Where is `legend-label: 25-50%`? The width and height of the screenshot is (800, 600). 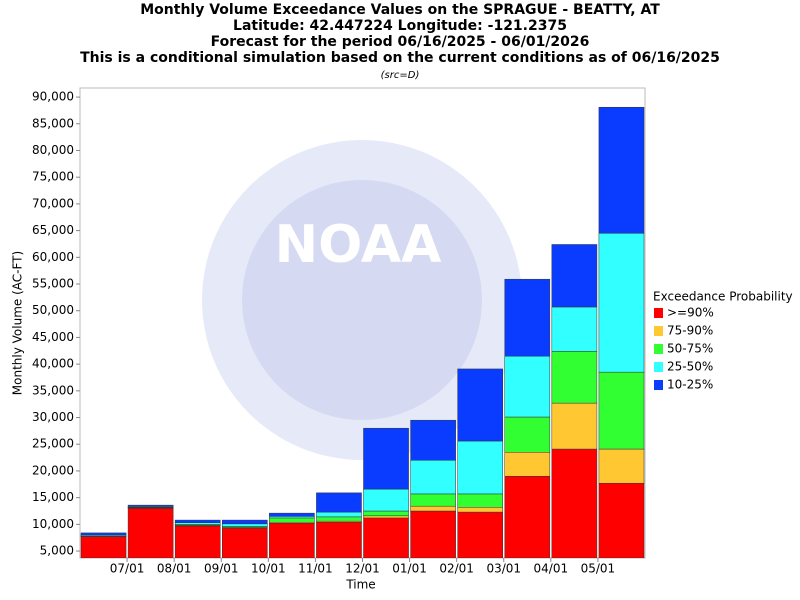 legend-label: 25-50% is located at coordinates (690, 367).